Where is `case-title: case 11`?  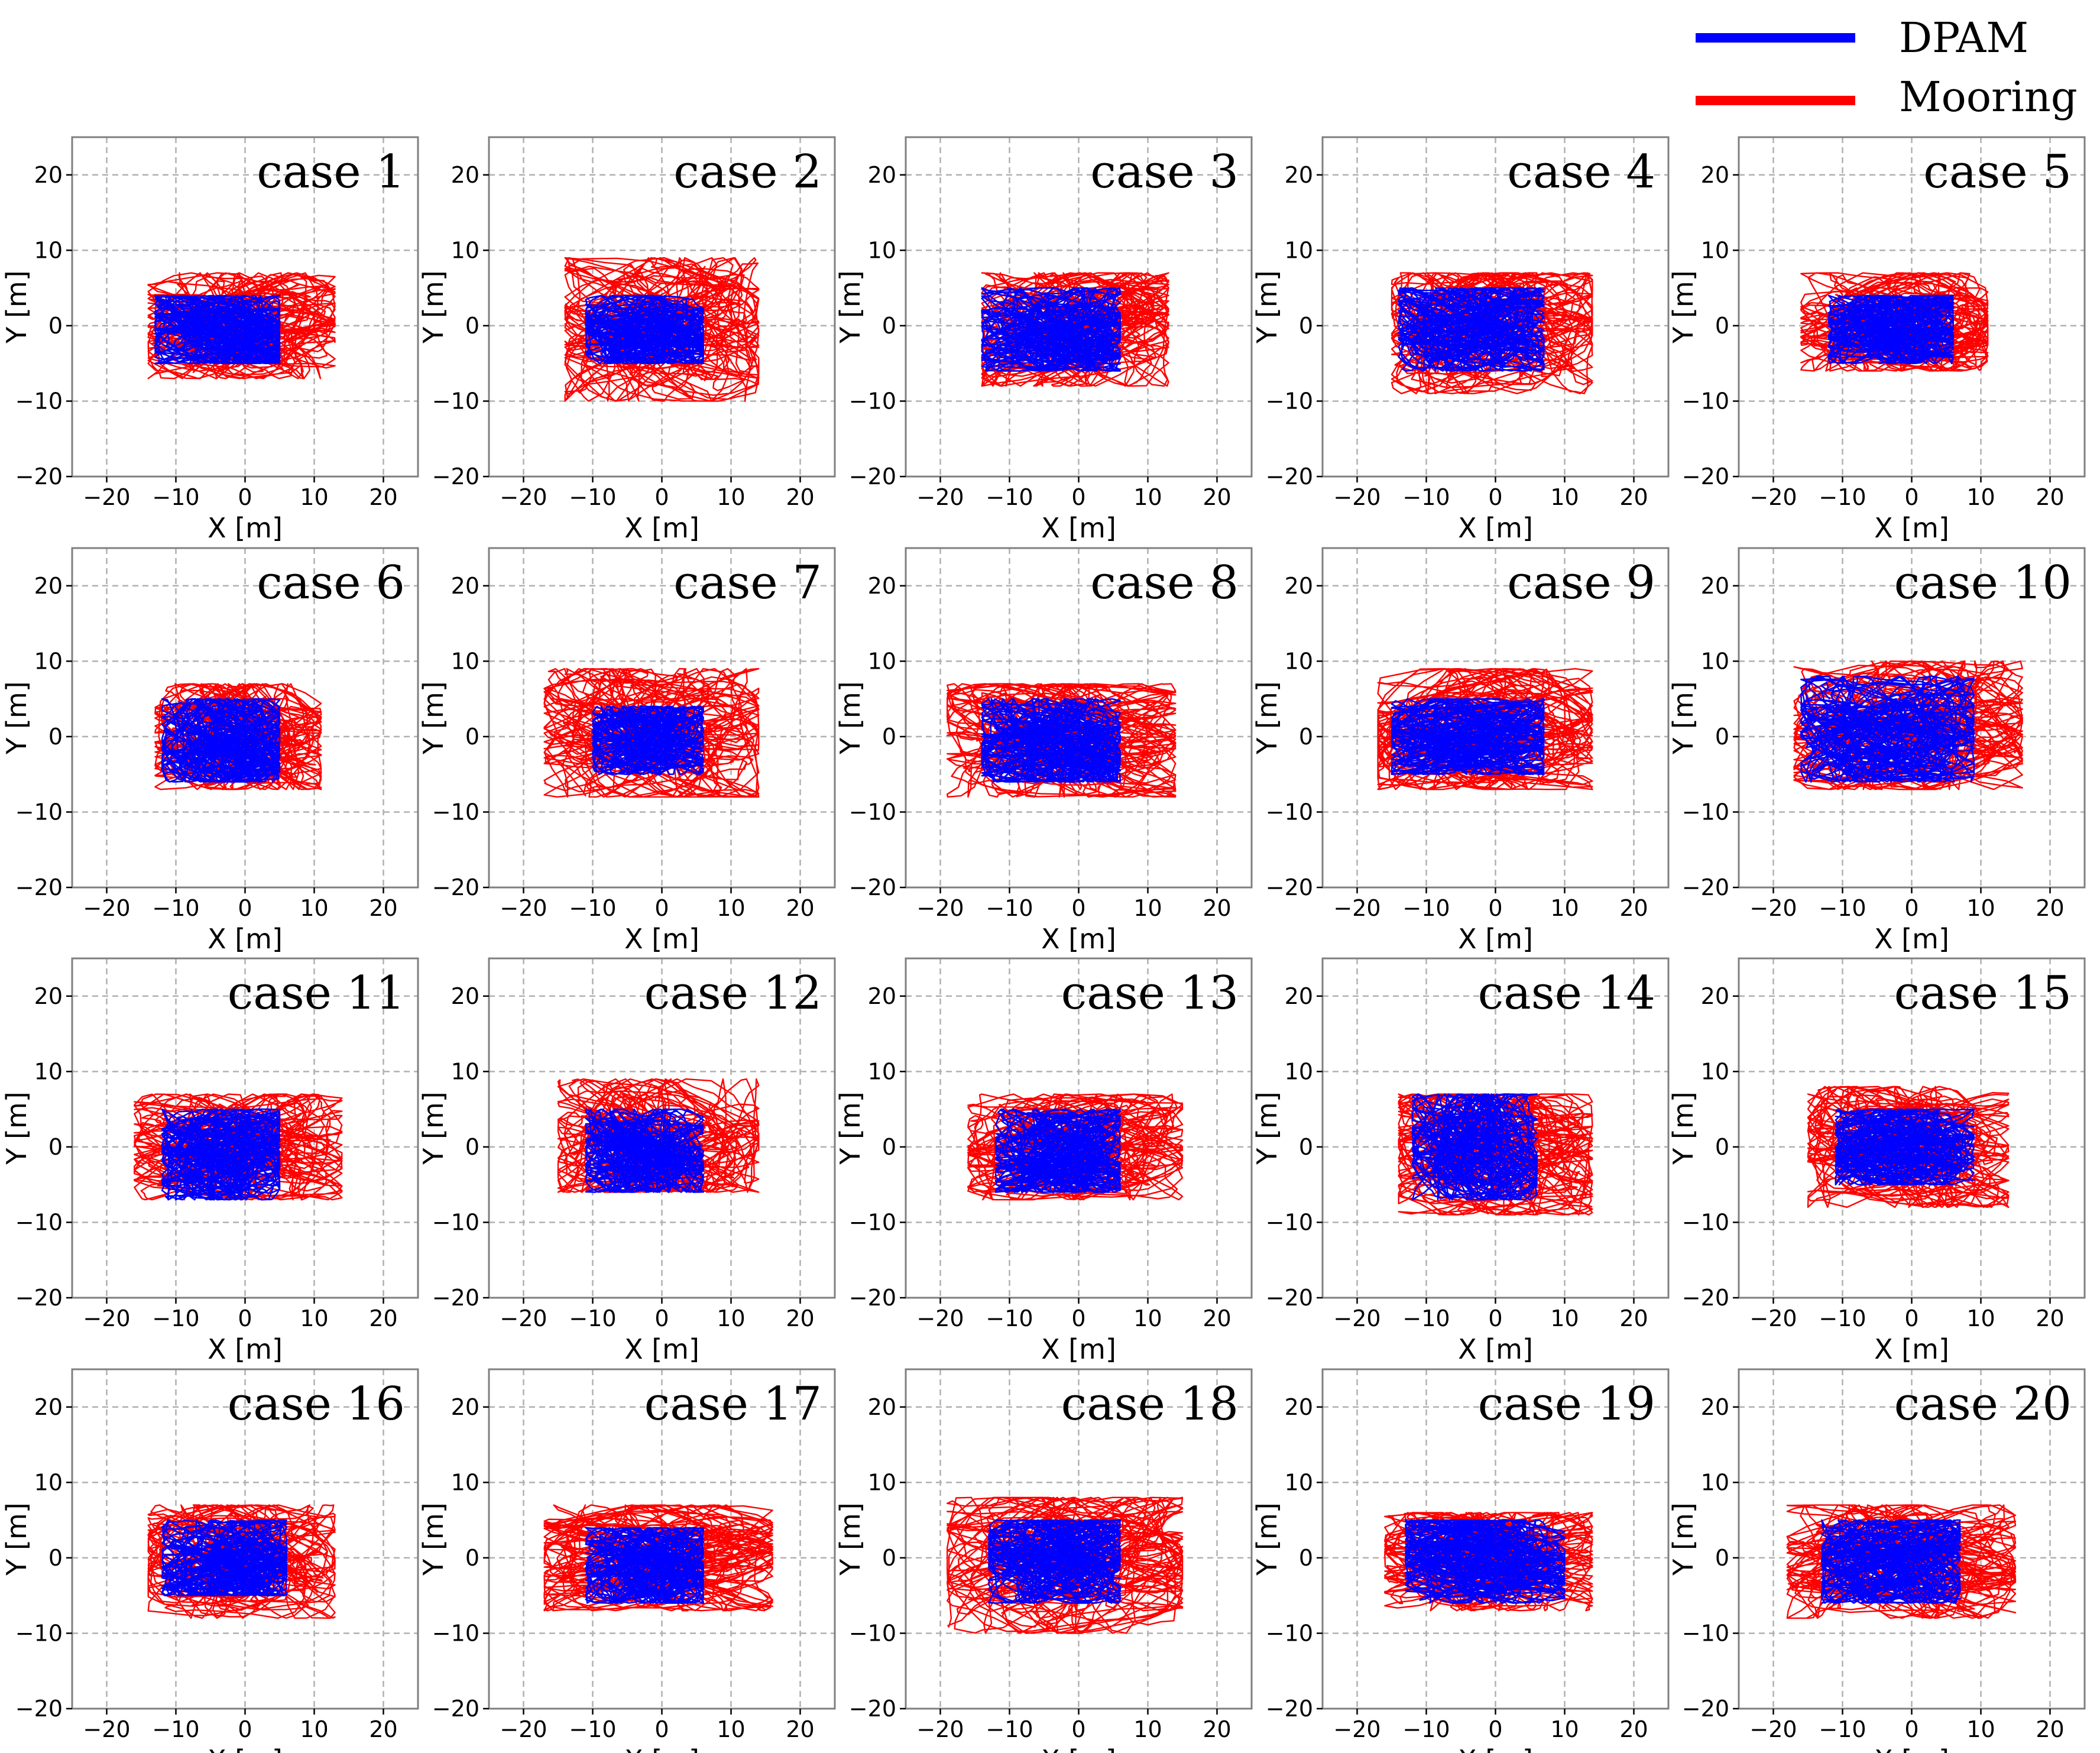
case-title: case 11 is located at coordinates (317, 993).